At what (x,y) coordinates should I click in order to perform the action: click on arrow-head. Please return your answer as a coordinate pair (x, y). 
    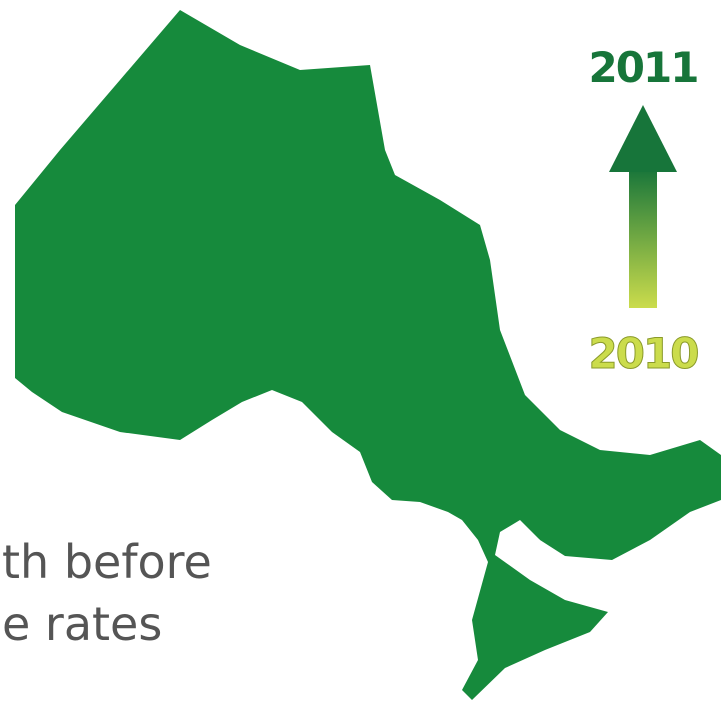
    Looking at the image, I should click on (643, 138).